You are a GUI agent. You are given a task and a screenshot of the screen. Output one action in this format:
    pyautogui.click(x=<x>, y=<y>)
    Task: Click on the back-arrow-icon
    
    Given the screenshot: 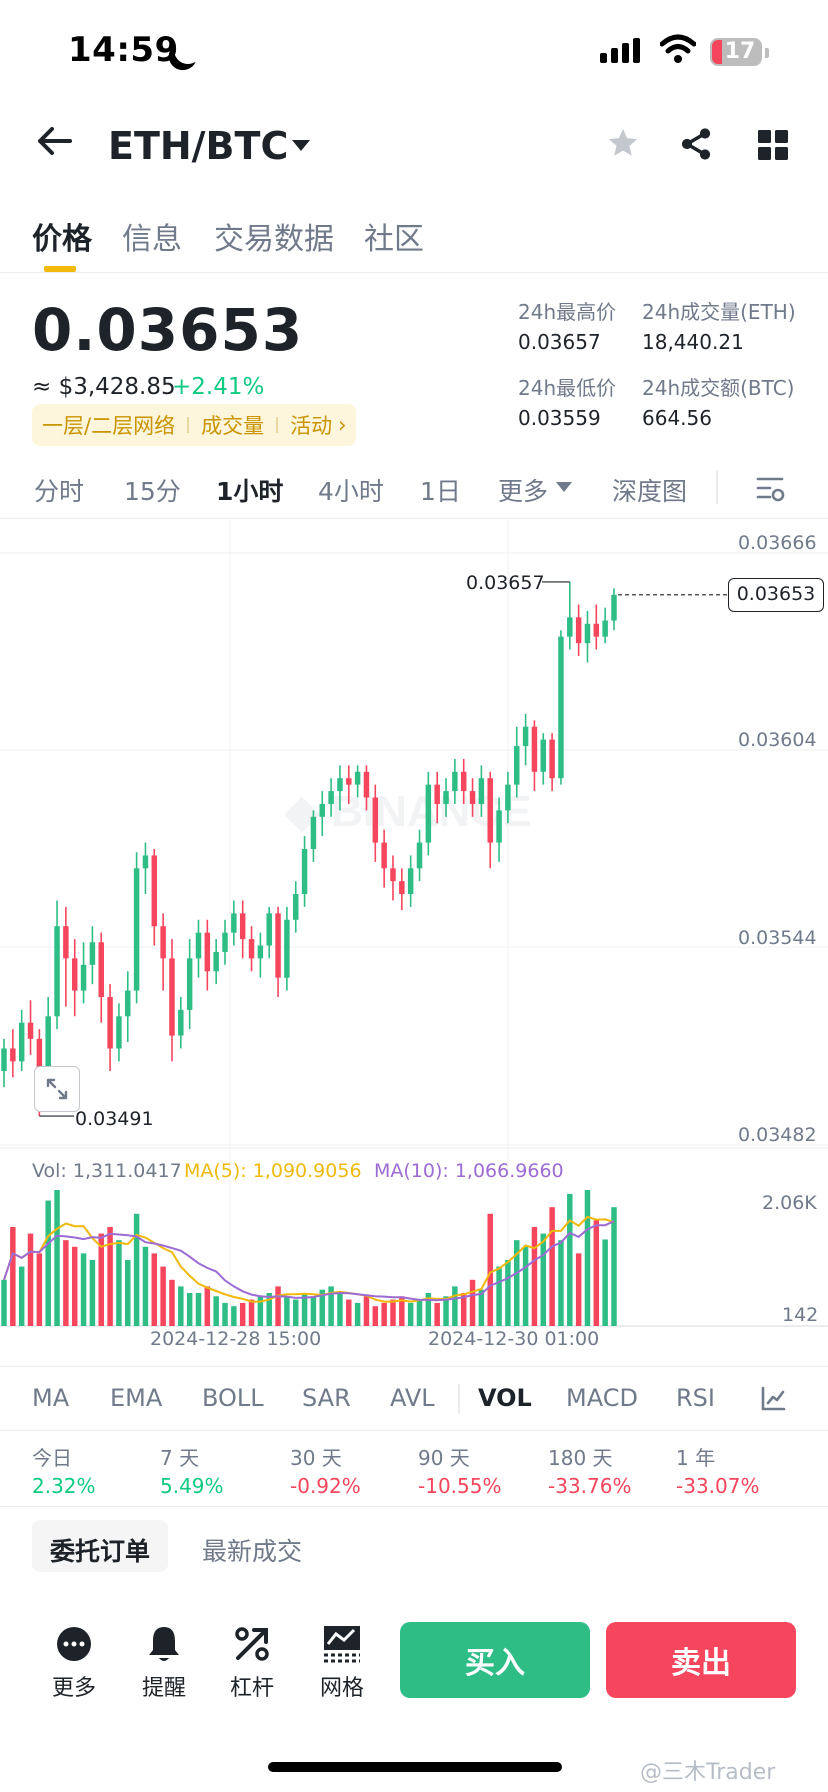 What is the action you would take?
    pyautogui.click(x=54, y=141)
    